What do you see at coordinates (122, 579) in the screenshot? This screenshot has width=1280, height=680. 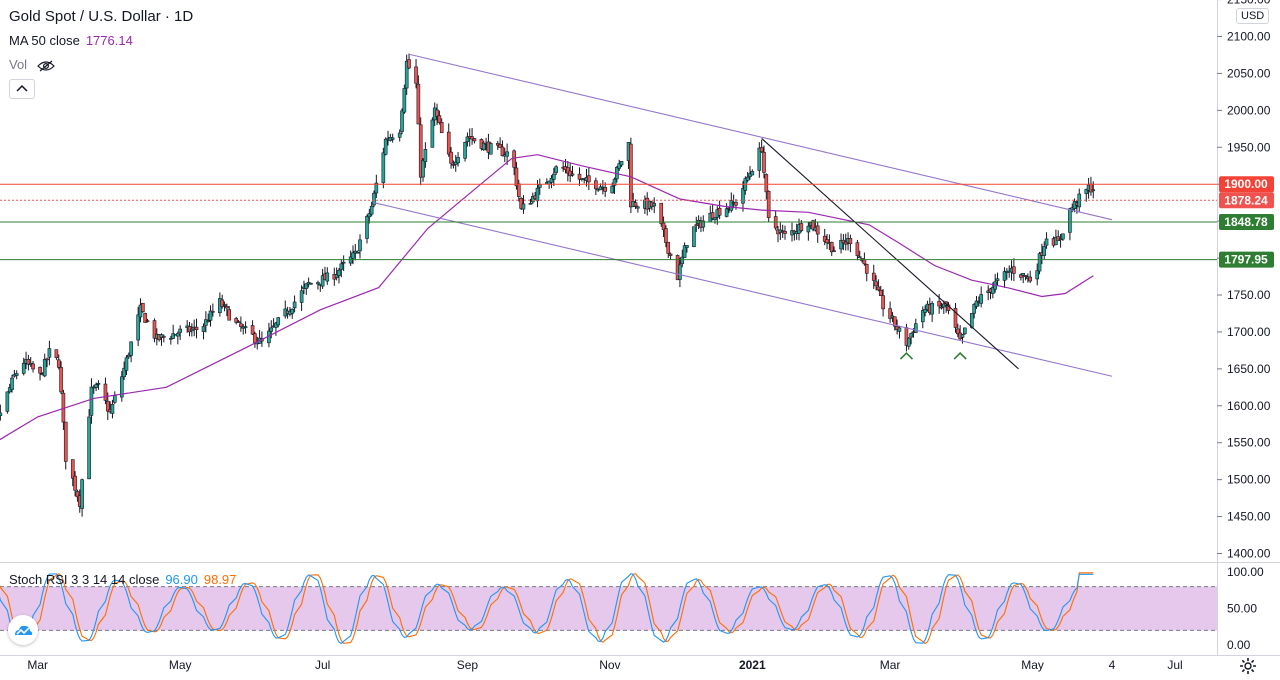 I see `stoch-legend: Stoch RSI 3 3 14 14 close 96.90 98.97` at bounding box center [122, 579].